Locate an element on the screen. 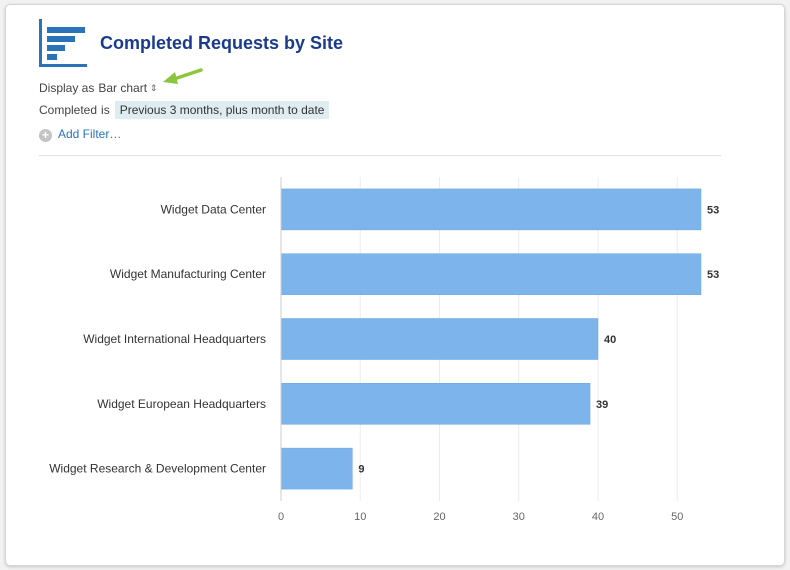  annotation-arrow-icon is located at coordinates (183, 76).